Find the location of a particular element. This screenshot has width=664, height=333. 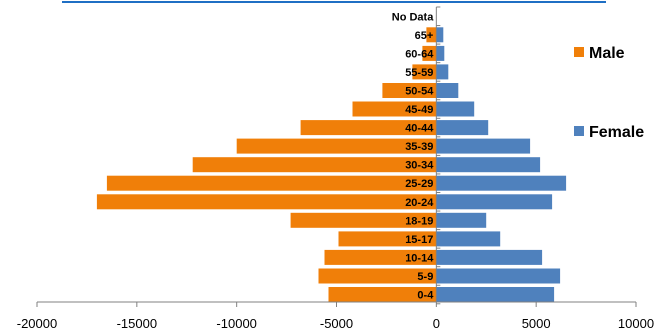

category-label: 20-24 is located at coordinates (419, 203).